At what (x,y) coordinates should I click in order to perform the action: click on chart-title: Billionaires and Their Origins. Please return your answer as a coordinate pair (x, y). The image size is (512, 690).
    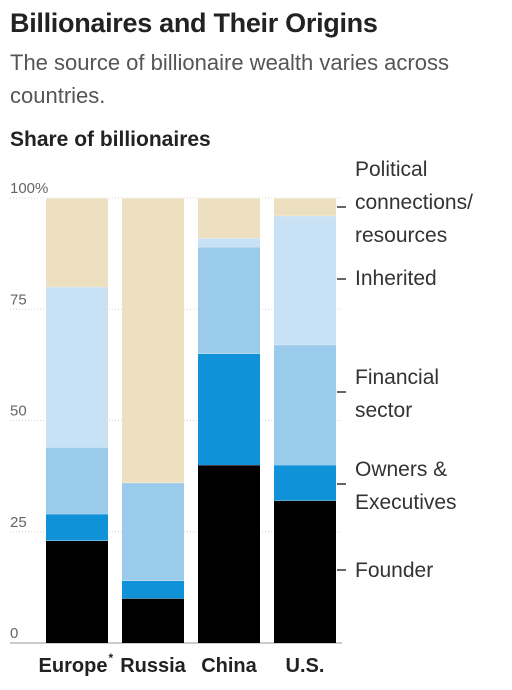
    Looking at the image, I should click on (194, 23).